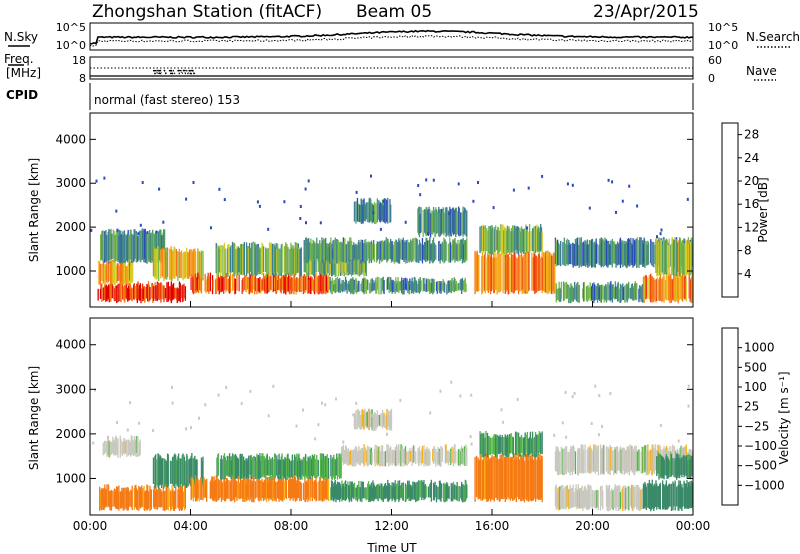  I want to click on power-speck, so click(356, 192).